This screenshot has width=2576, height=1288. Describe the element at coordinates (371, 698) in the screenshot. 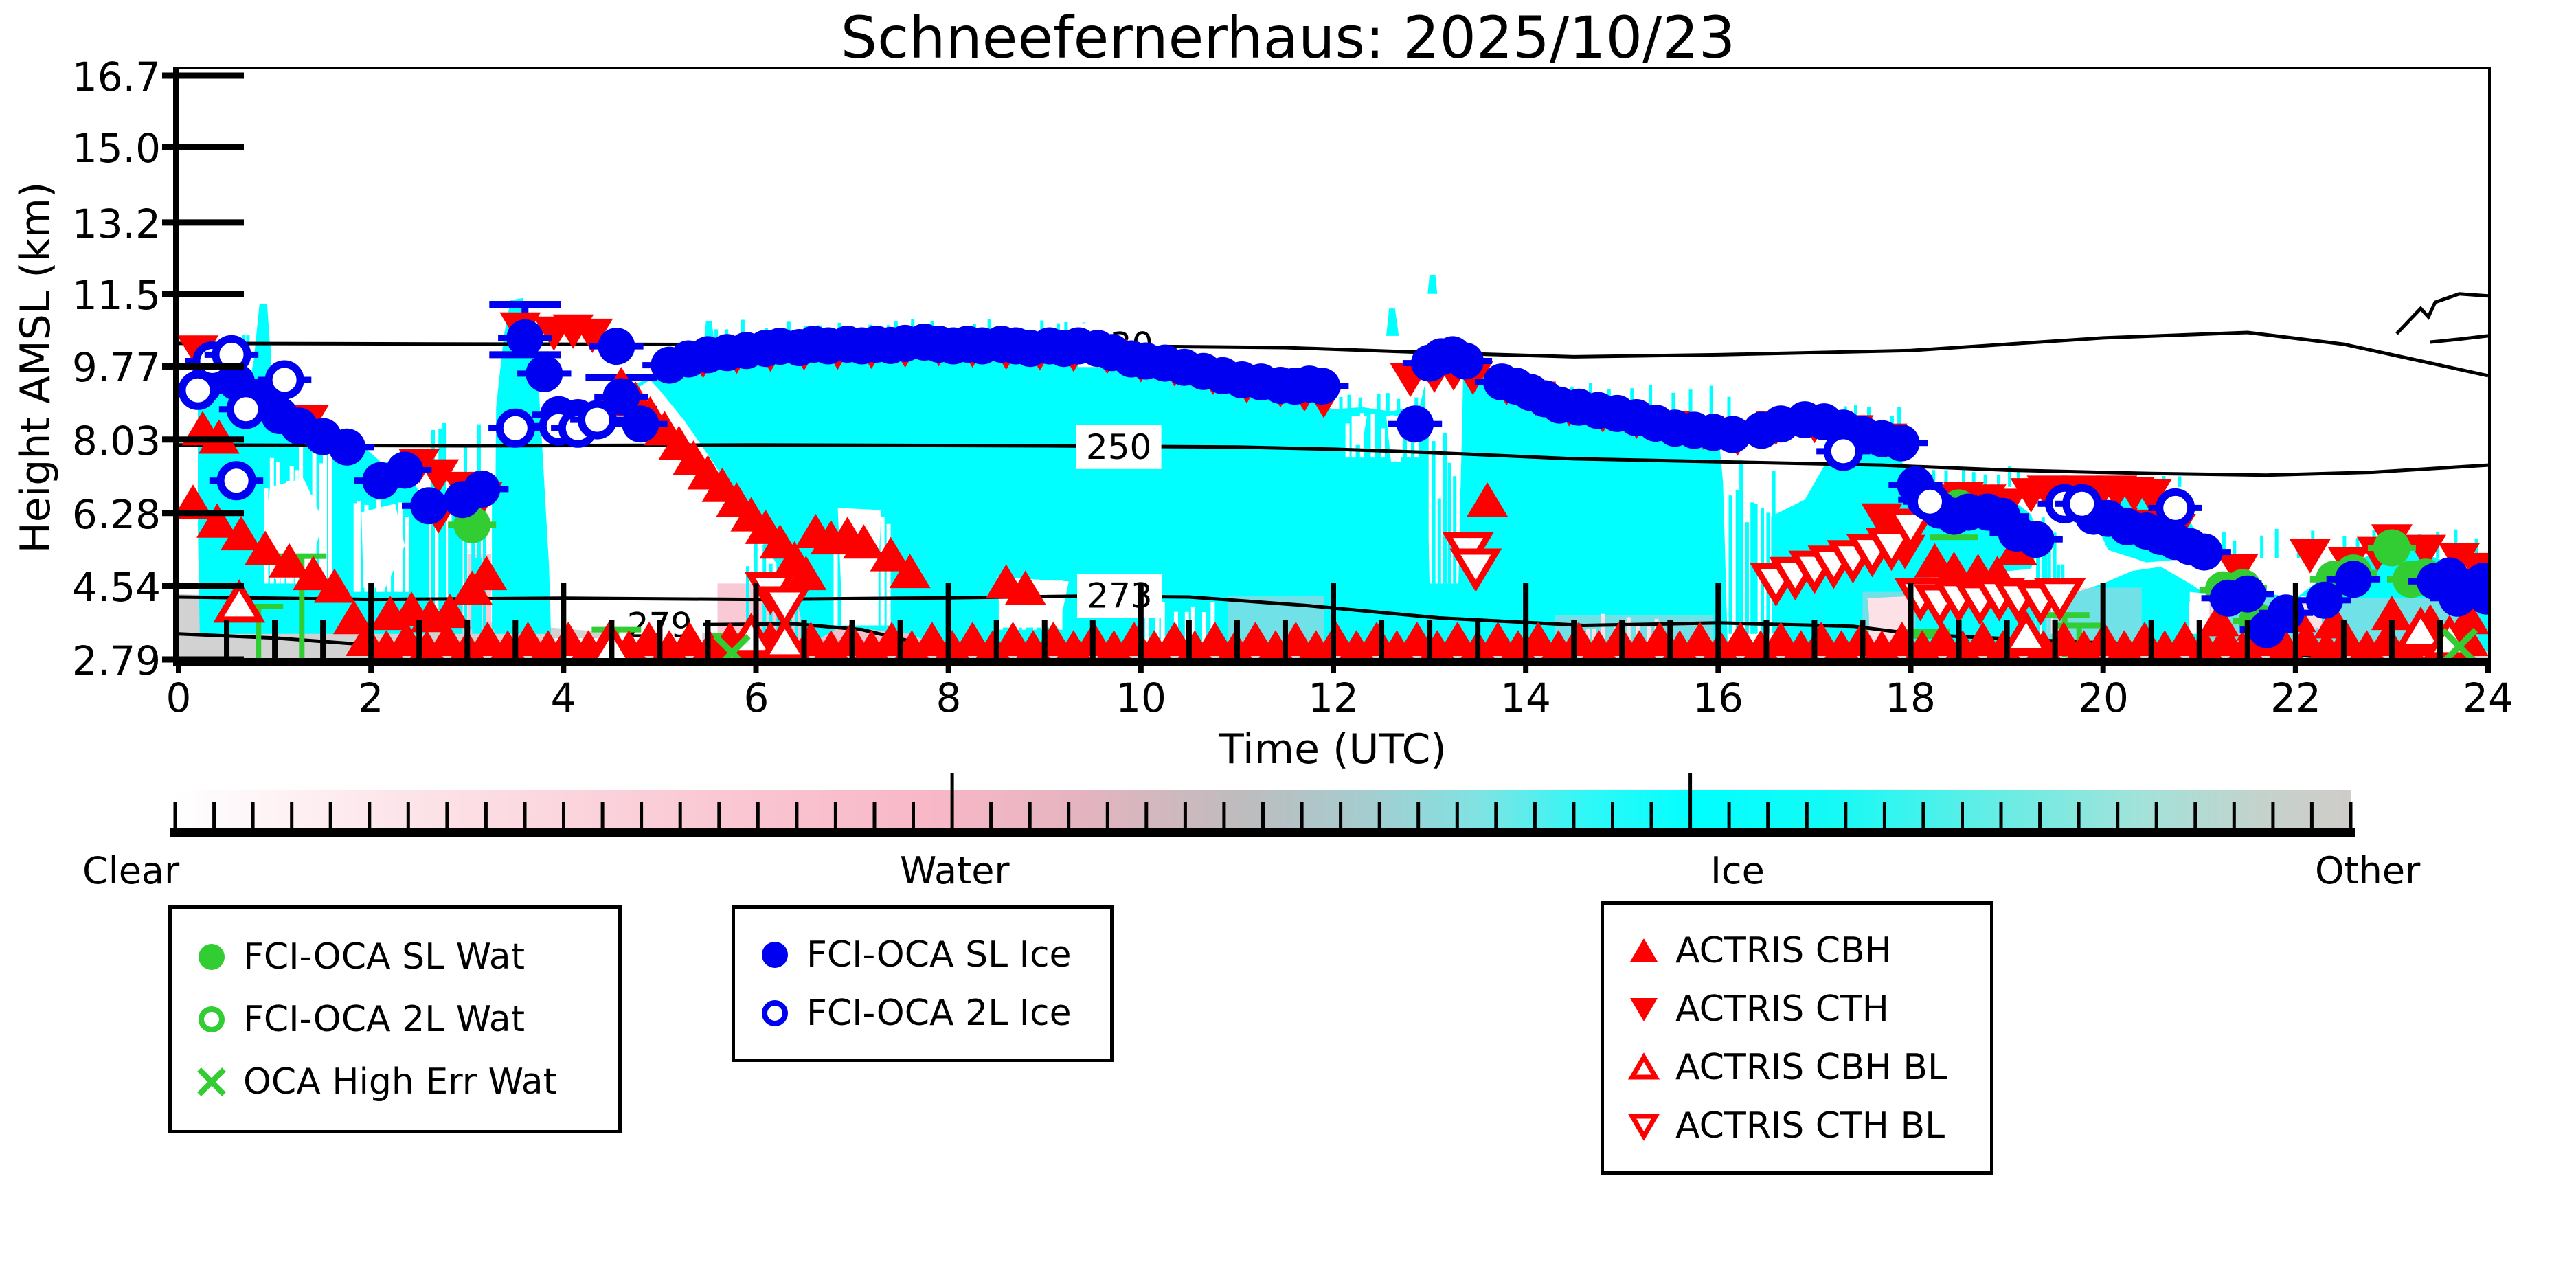

I see `x-tick-label: 2` at that location.